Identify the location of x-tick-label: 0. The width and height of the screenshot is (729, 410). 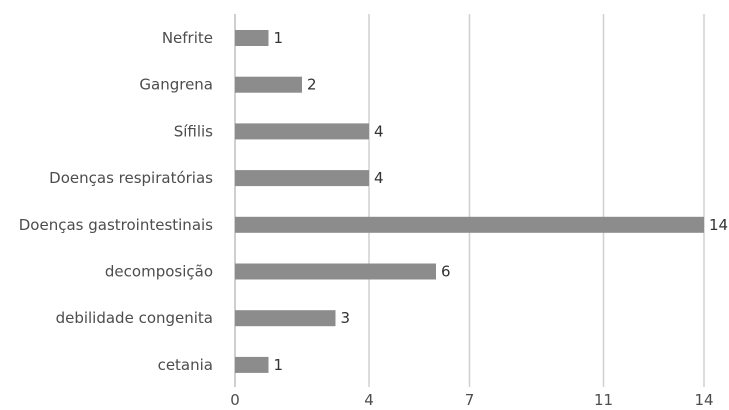
(235, 400).